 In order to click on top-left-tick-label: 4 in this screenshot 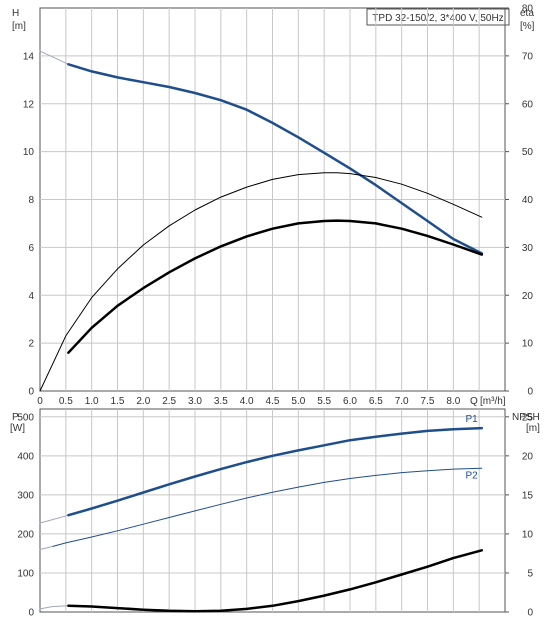, I will do `click(31, 296)`.